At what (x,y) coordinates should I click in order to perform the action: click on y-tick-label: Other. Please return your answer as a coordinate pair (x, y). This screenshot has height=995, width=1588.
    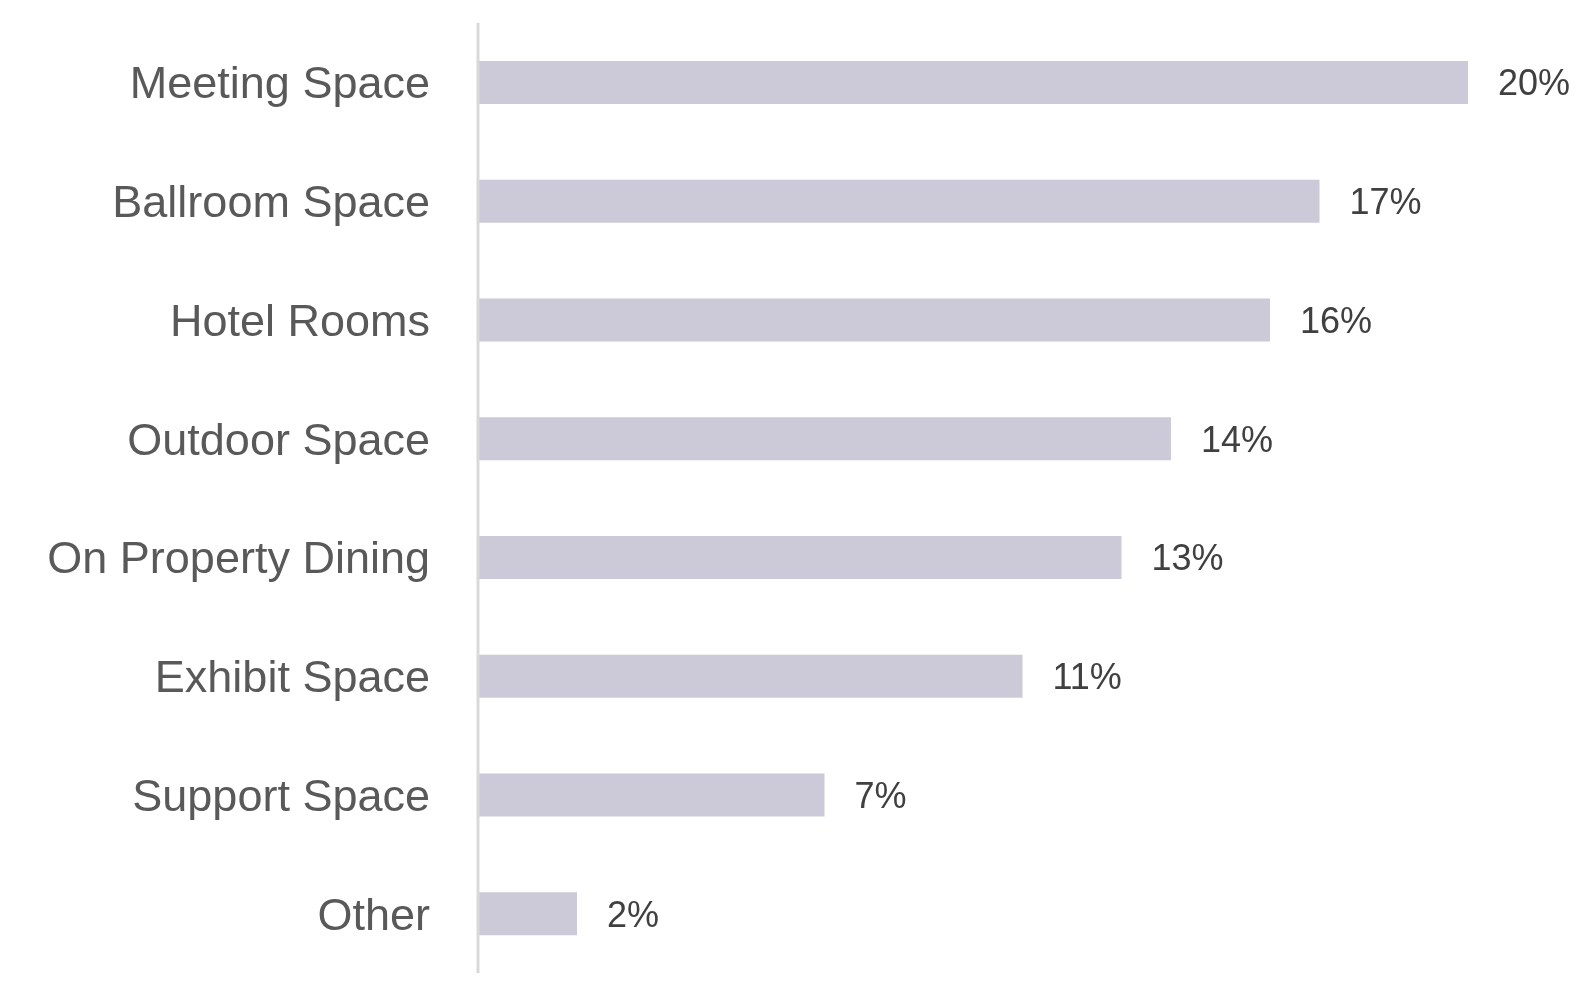
    Looking at the image, I should click on (374, 914).